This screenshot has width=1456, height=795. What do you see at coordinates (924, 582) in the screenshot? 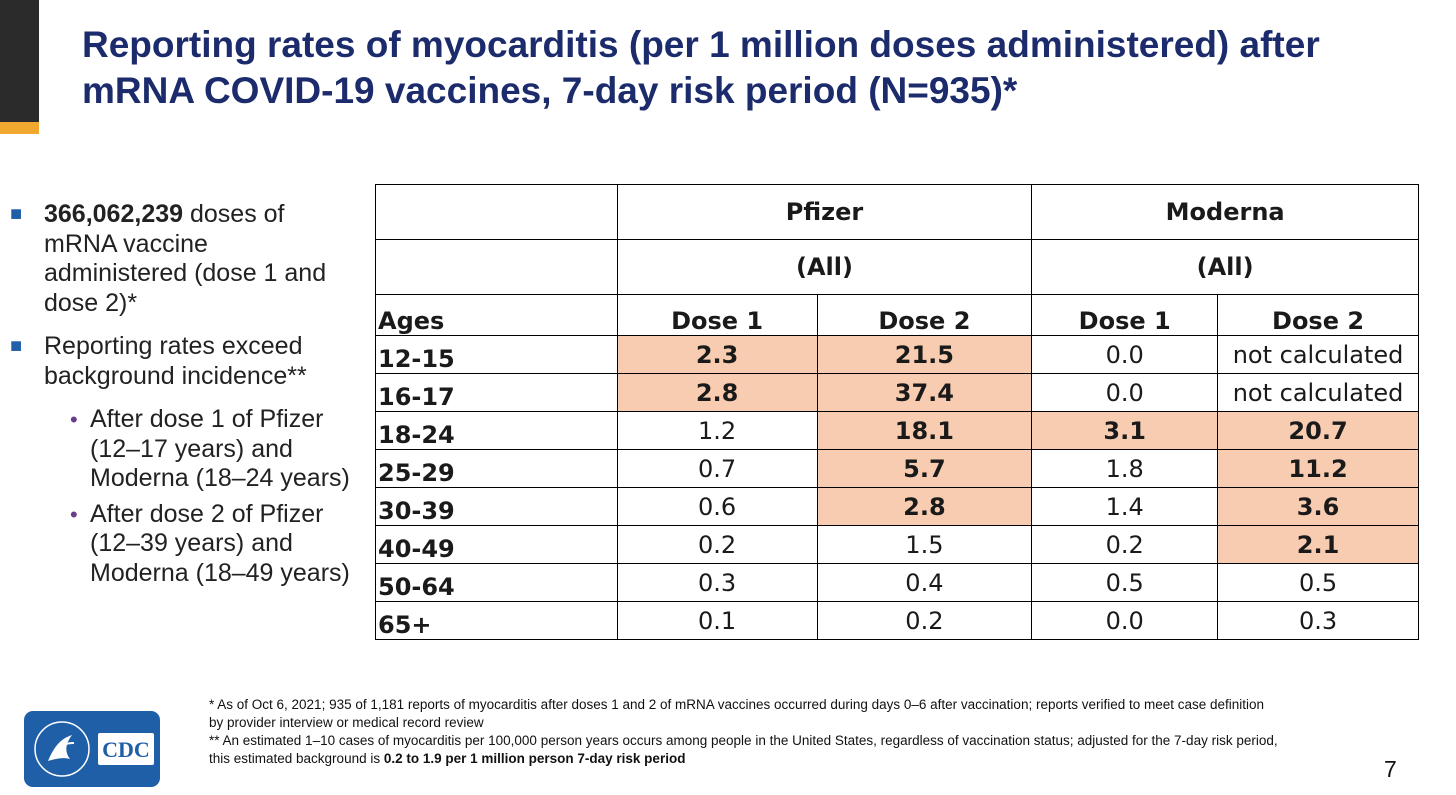
I see `rate-cell: 0.4` at bounding box center [924, 582].